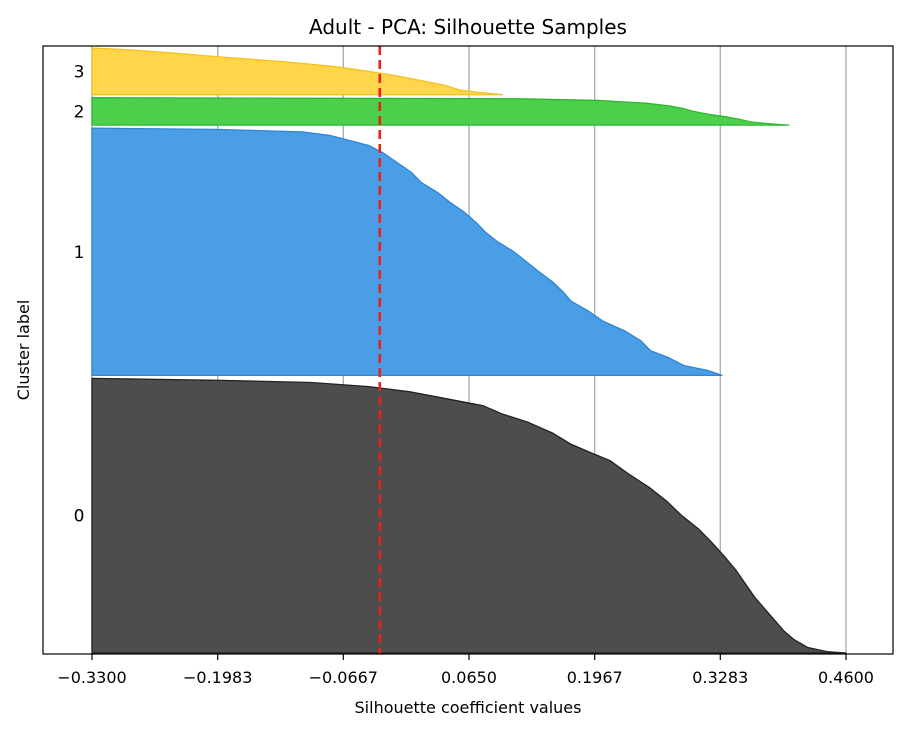 Image resolution: width=912 pixels, height=733 pixels. I want to click on cluster-label-2: 2, so click(79, 112).